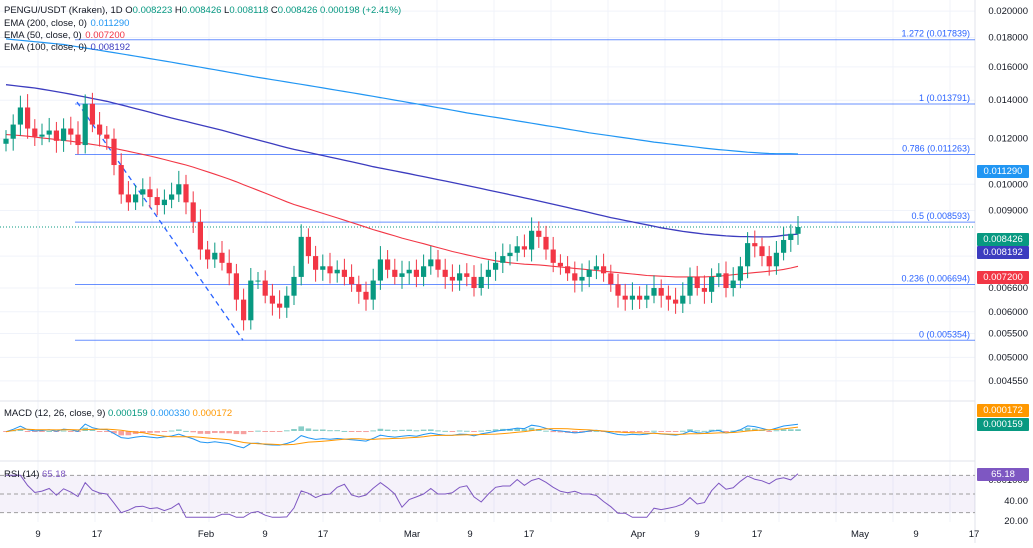 The image size is (1033, 548). I want to click on rsi-label: RSI (14), so click(22, 474).